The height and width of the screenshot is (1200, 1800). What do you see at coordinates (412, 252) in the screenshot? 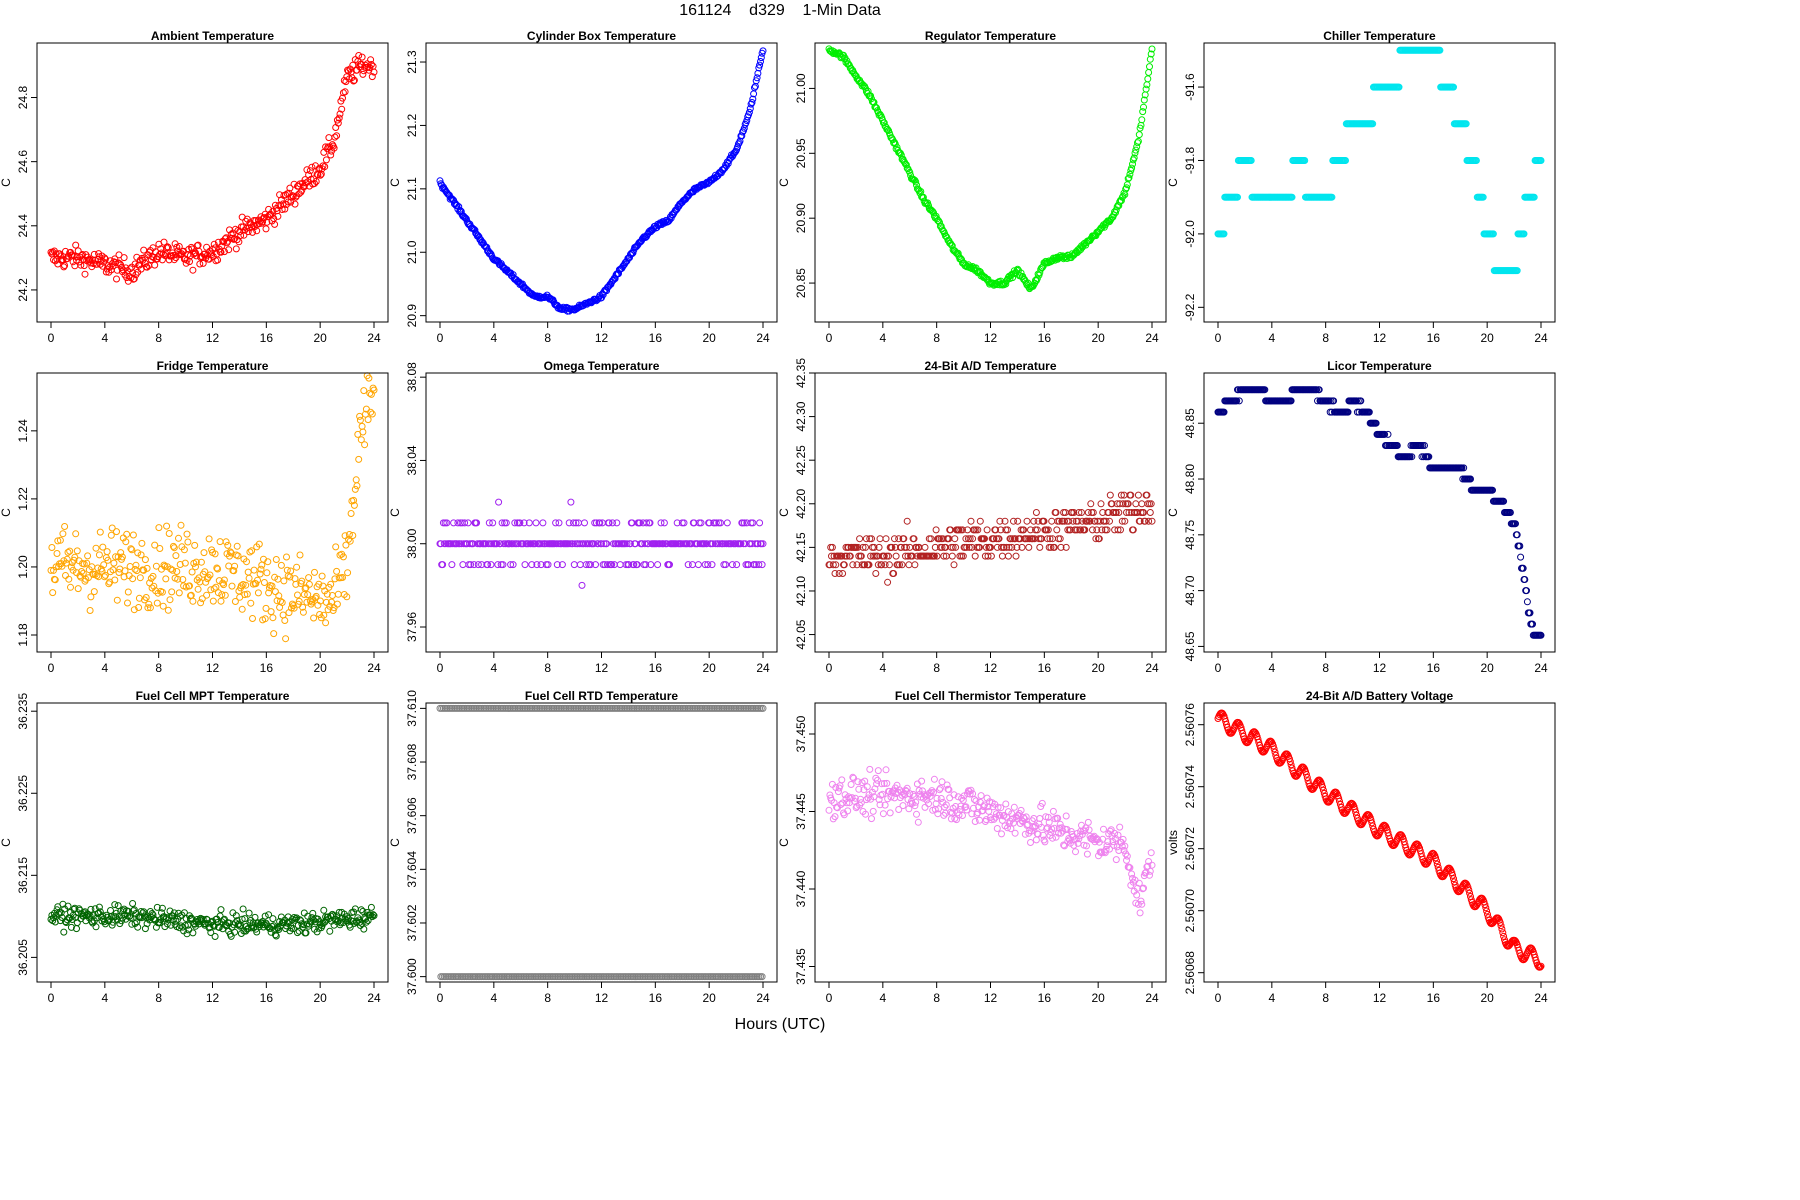
I see `y-tick-label: 21.0` at bounding box center [412, 252].